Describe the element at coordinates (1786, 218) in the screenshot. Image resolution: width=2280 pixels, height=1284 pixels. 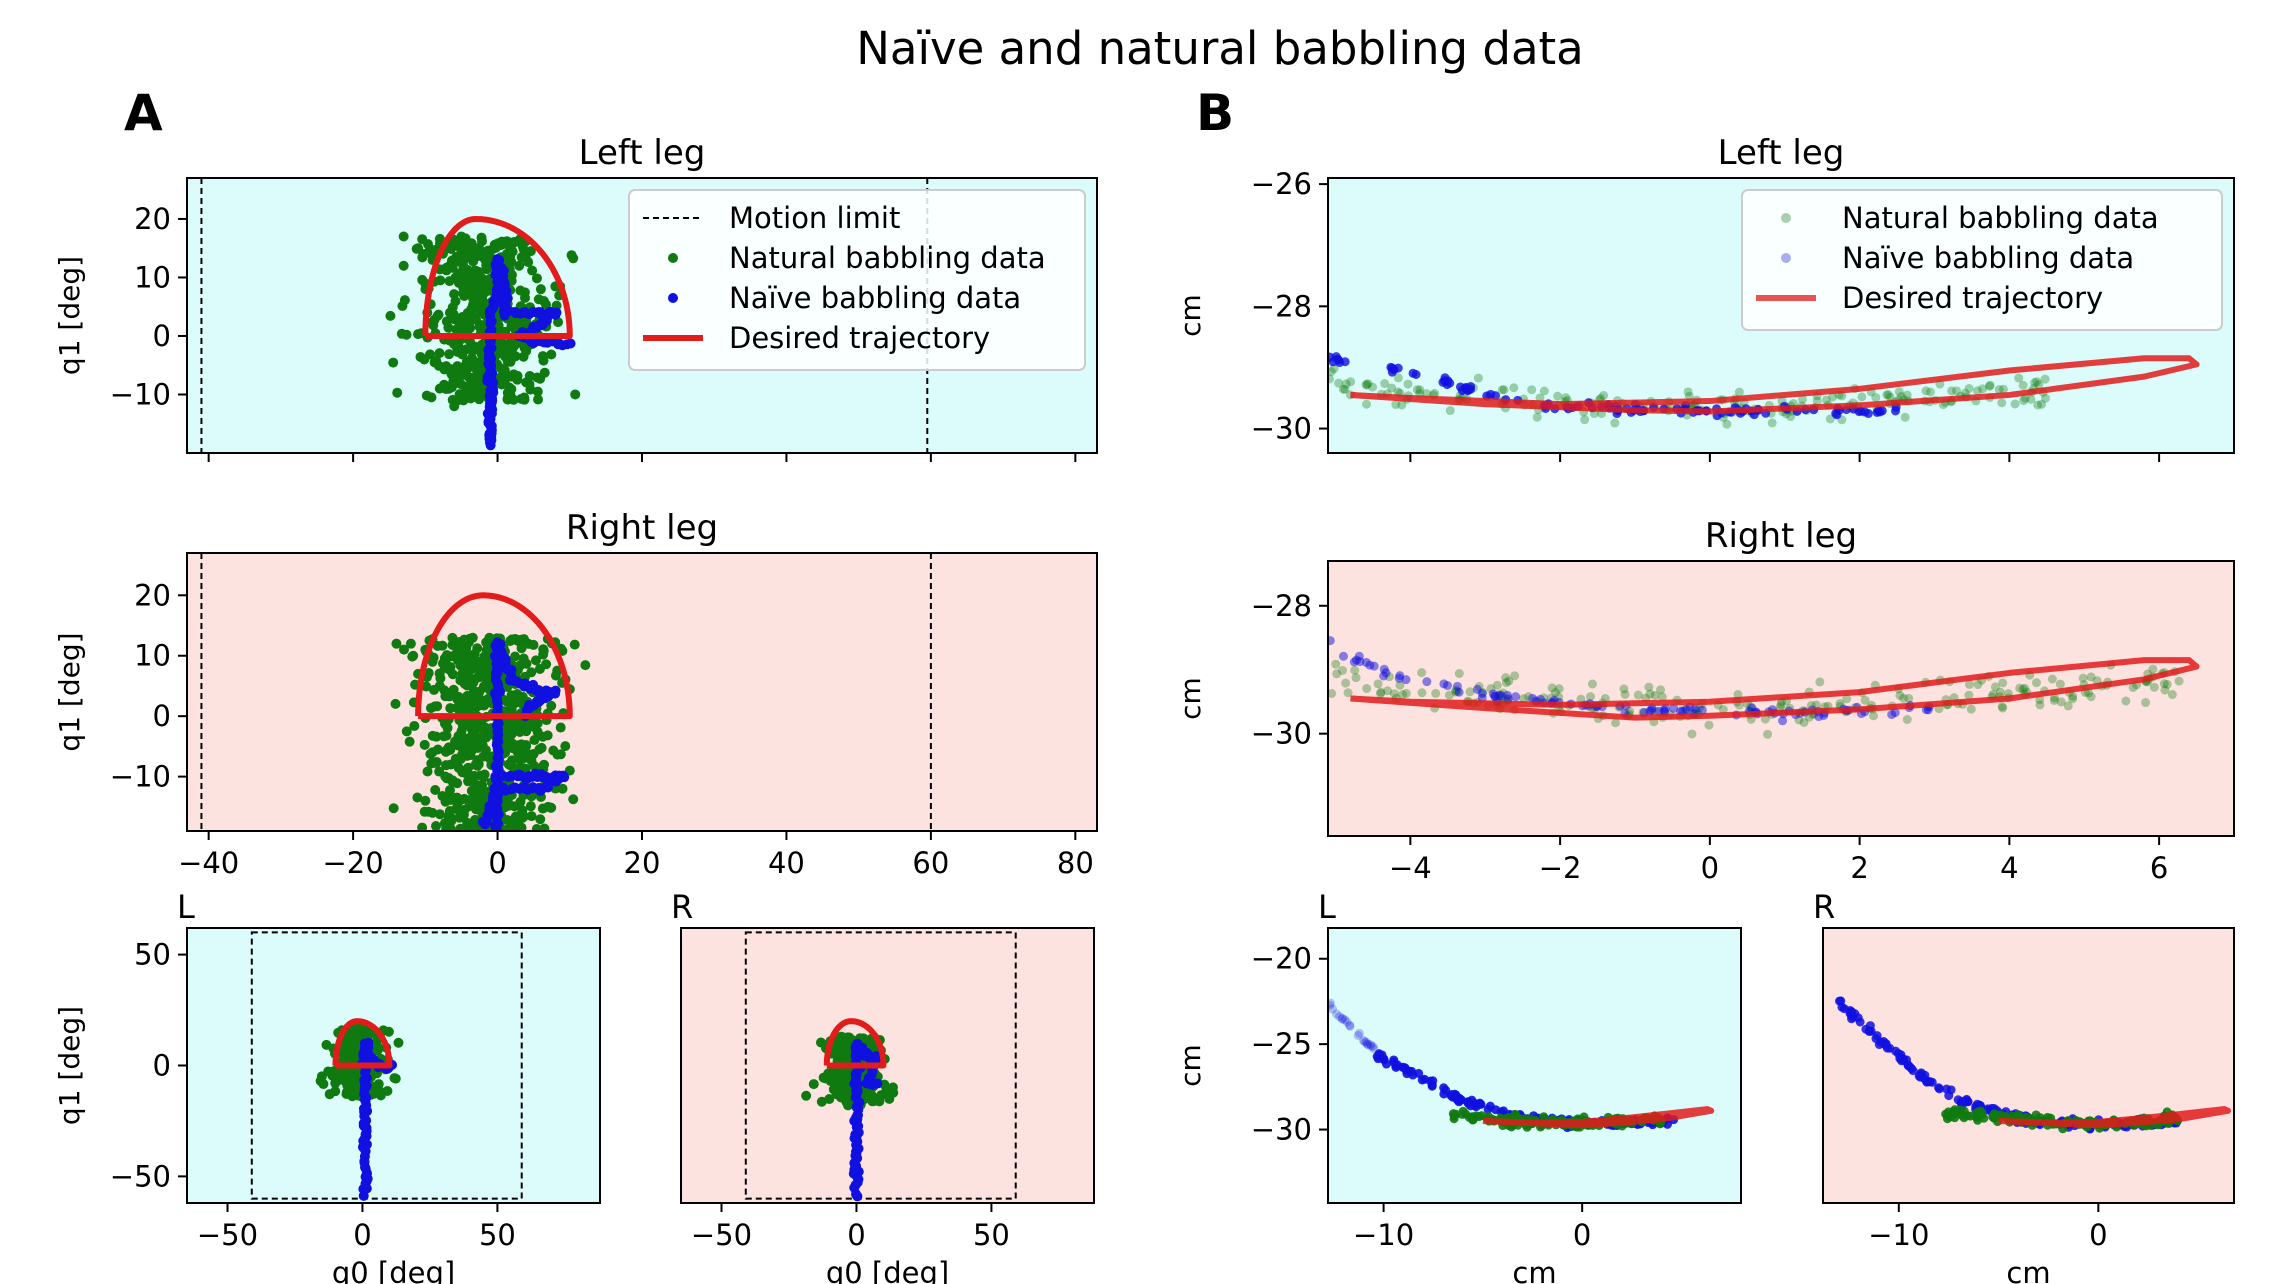
I see `legend-marker-dot` at that location.